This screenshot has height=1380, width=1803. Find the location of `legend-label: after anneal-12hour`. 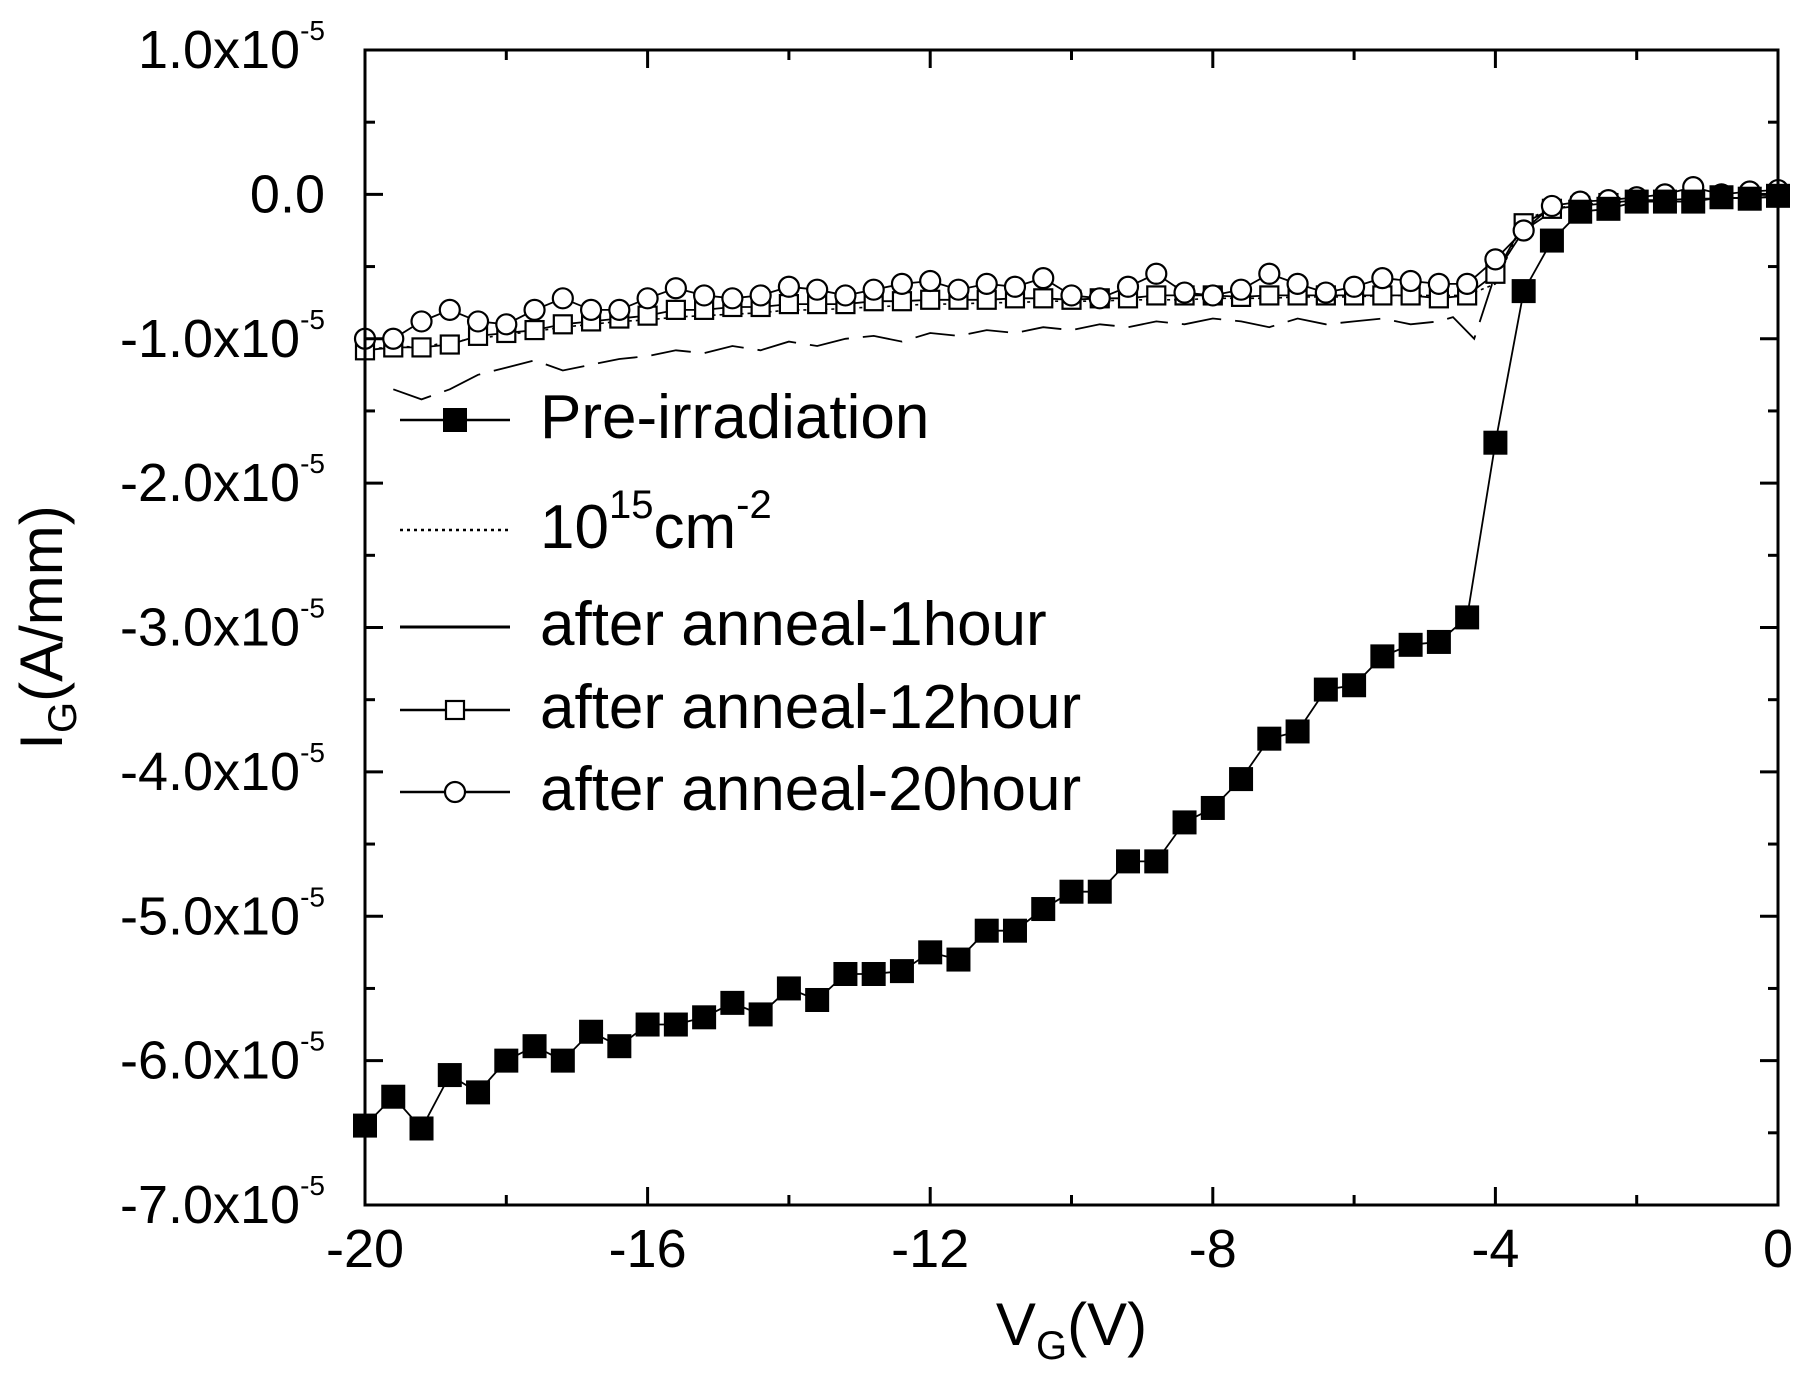

legend-label: after anneal-12hour is located at coordinates (810, 707).